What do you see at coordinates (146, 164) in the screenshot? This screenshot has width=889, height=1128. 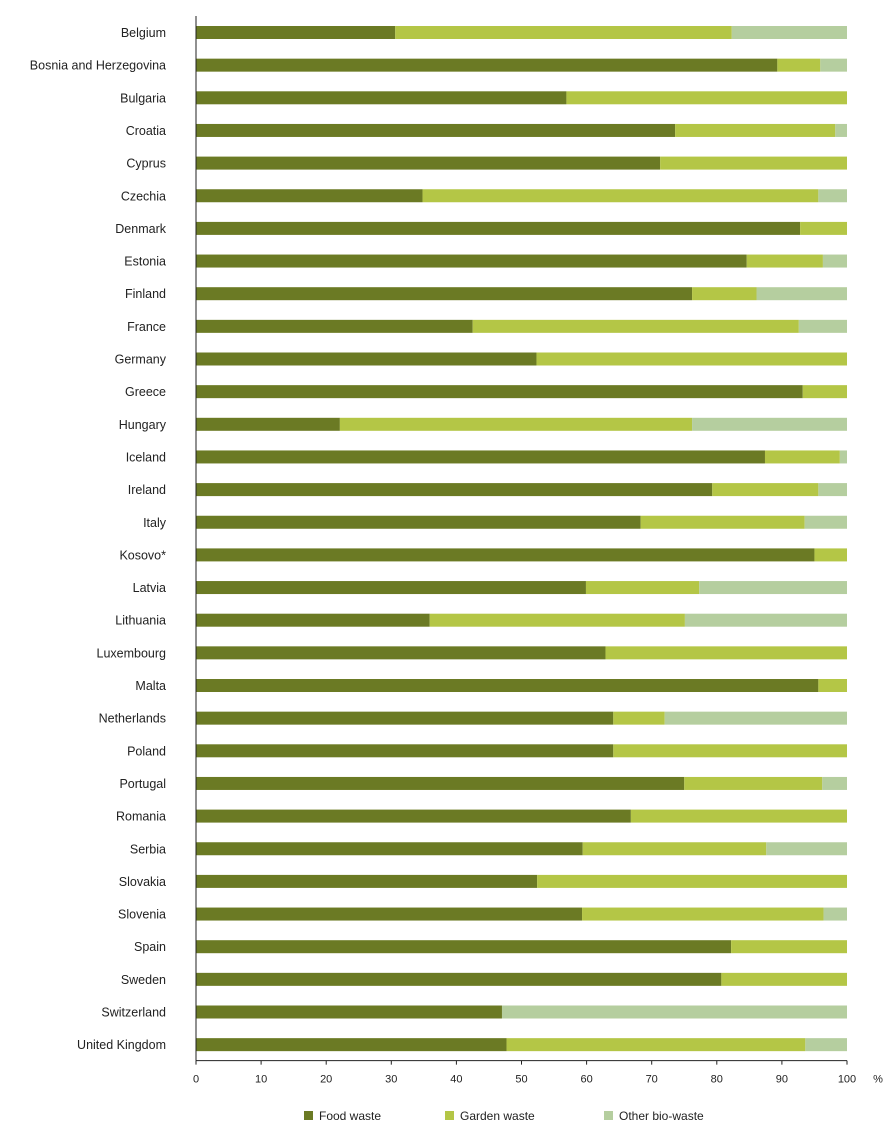 I see `category-label: Cyprus` at bounding box center [146, 164].